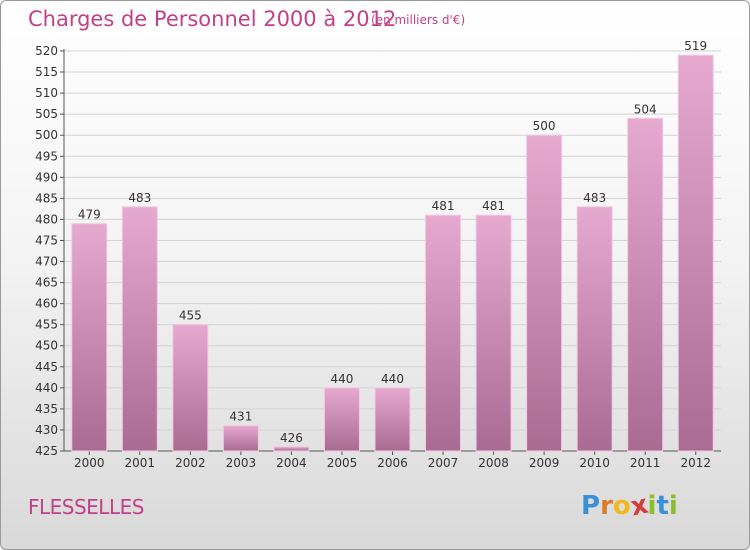 The image size is (750, 550). I want to click on y-tick-label: 465, so click(46, 283).